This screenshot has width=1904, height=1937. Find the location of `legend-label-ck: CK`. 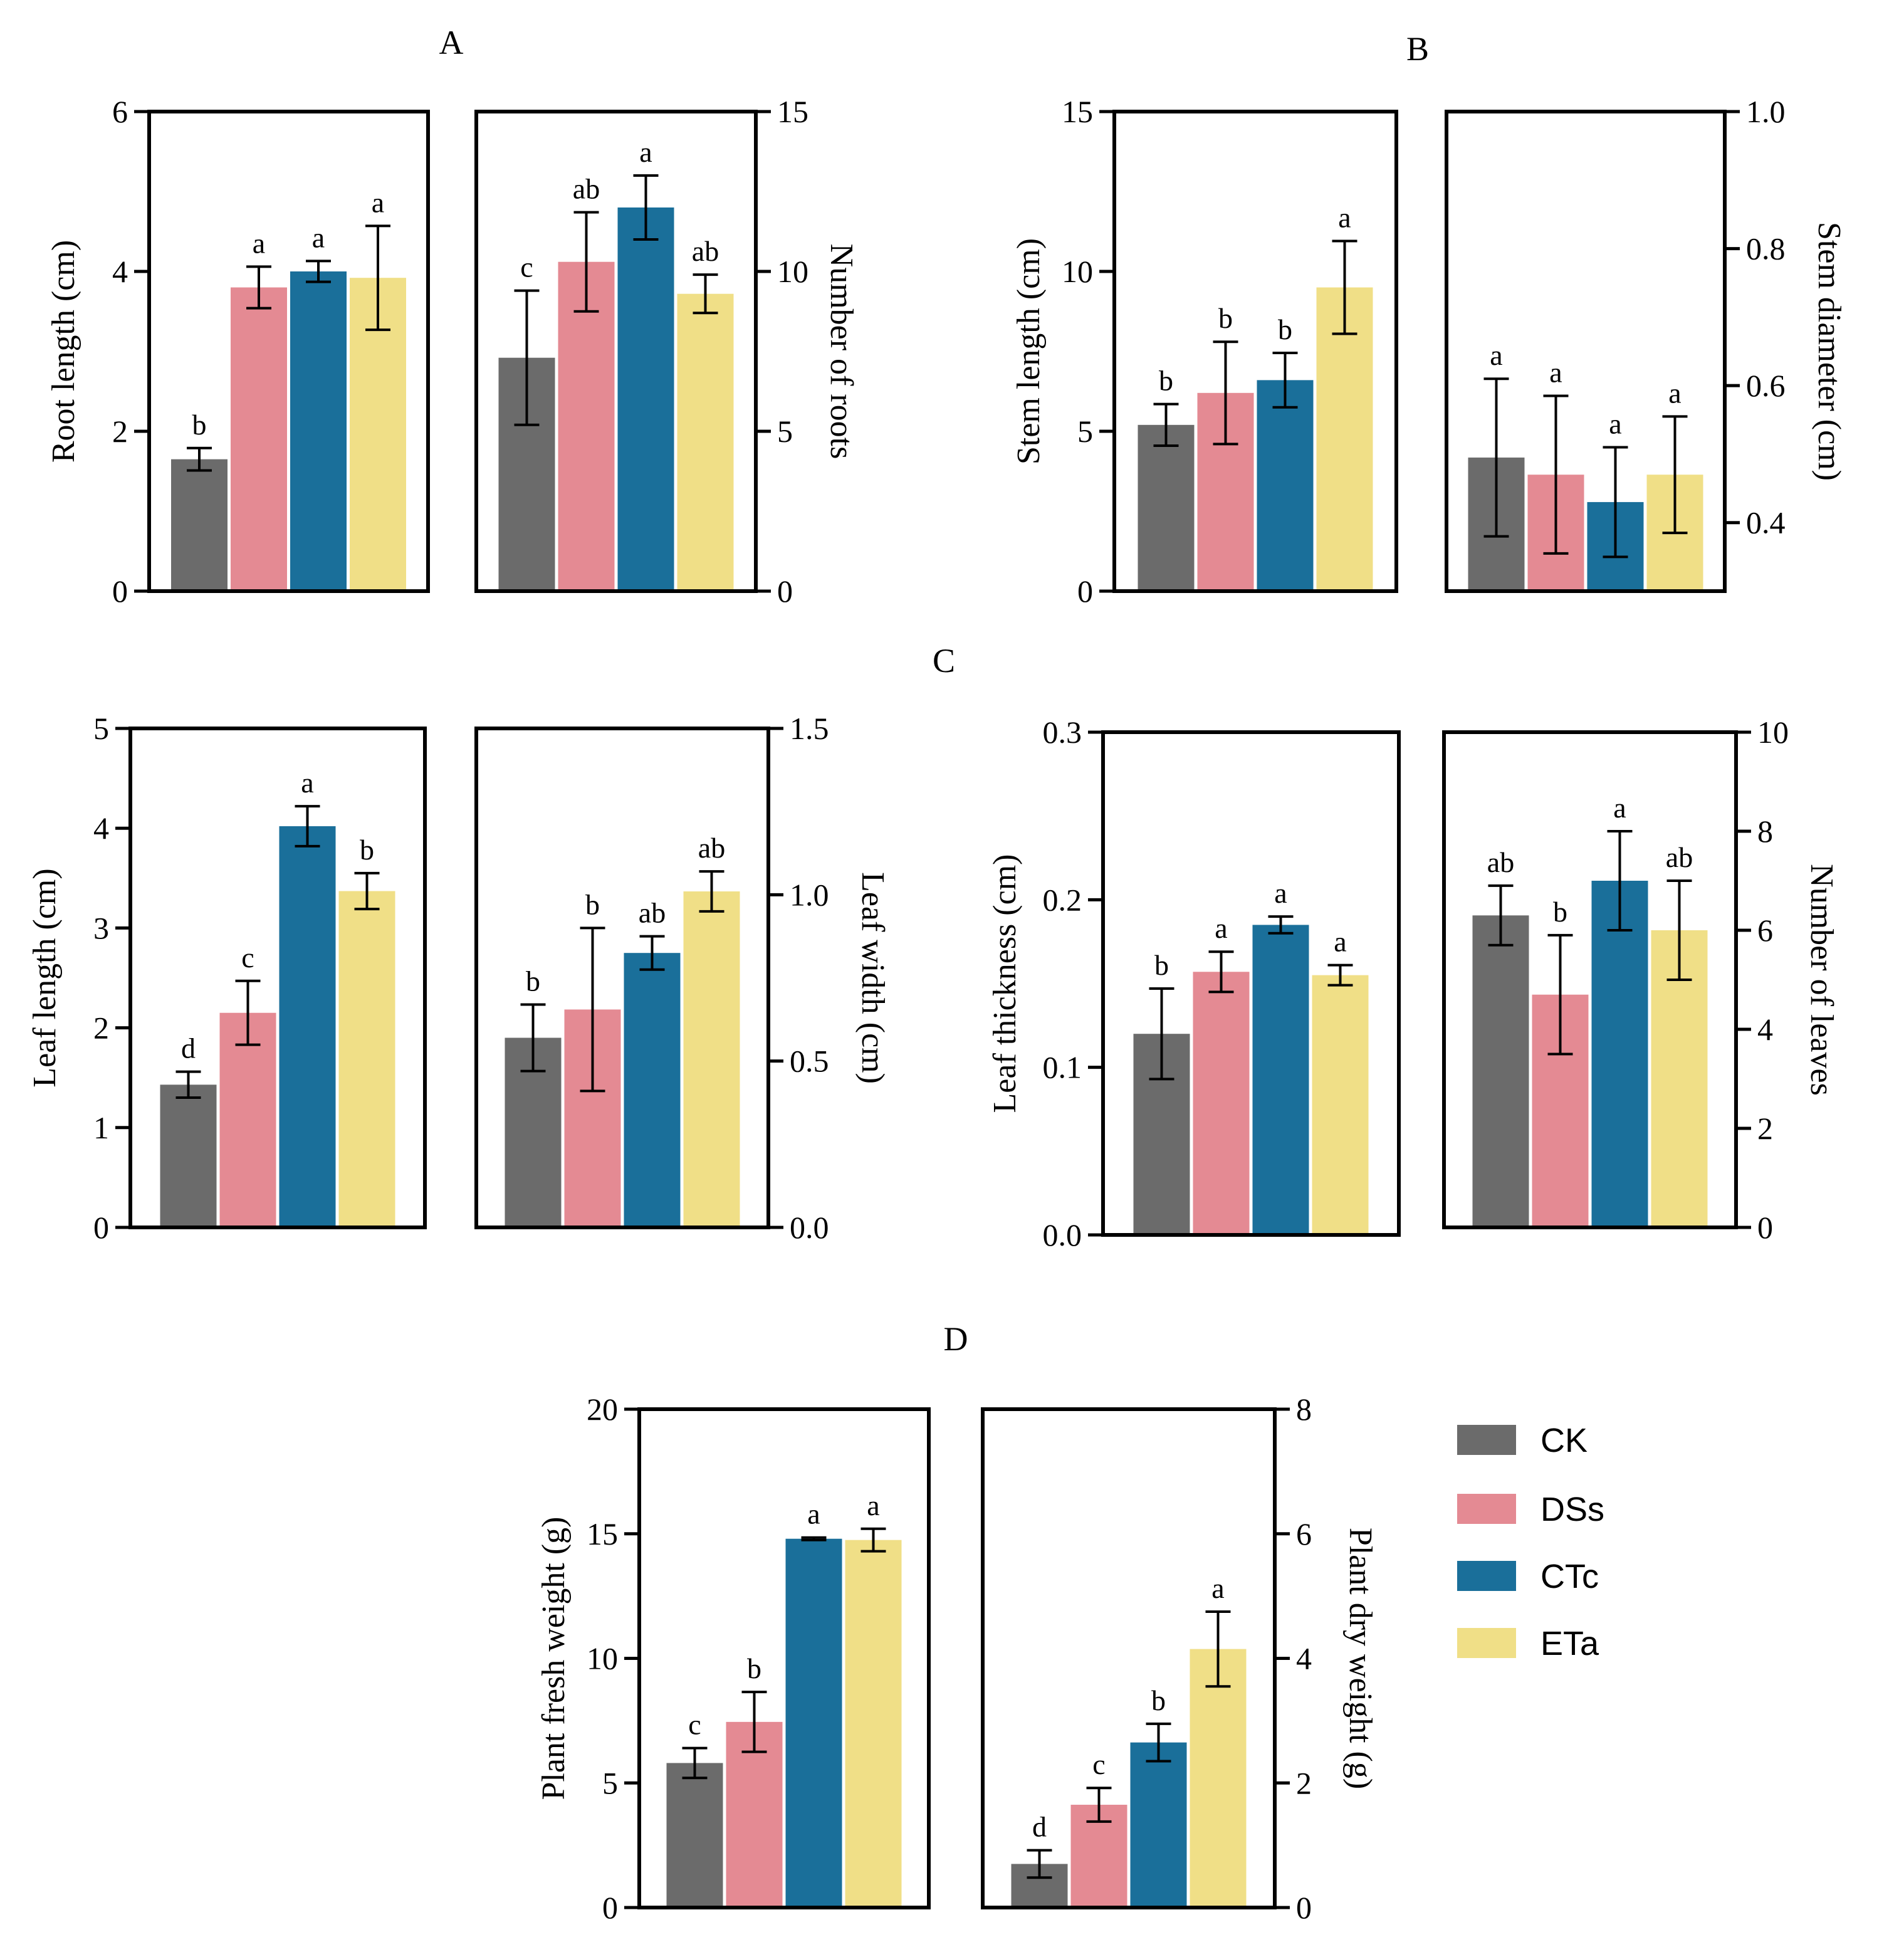

legend-label-ck: CK is located at coordinates (1564, 1440).